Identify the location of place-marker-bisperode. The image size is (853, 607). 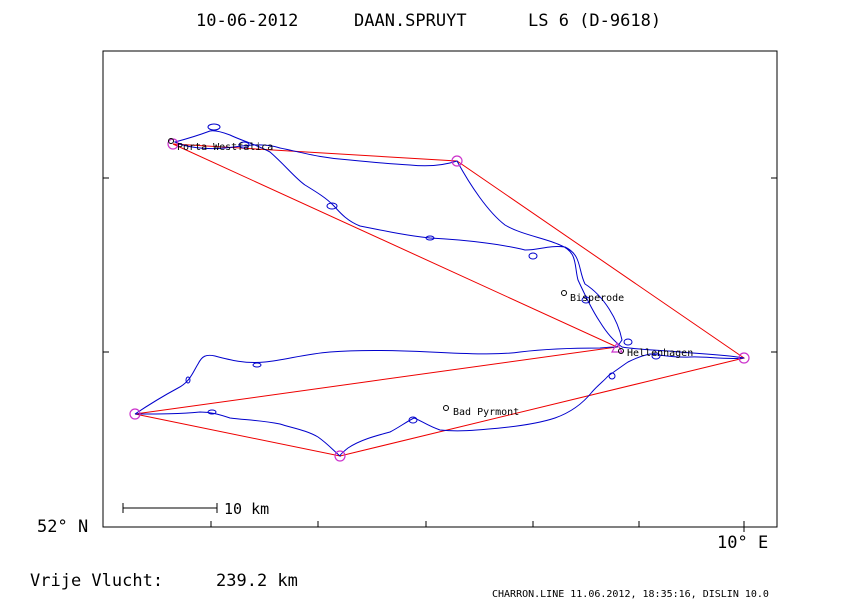
(564, 293).